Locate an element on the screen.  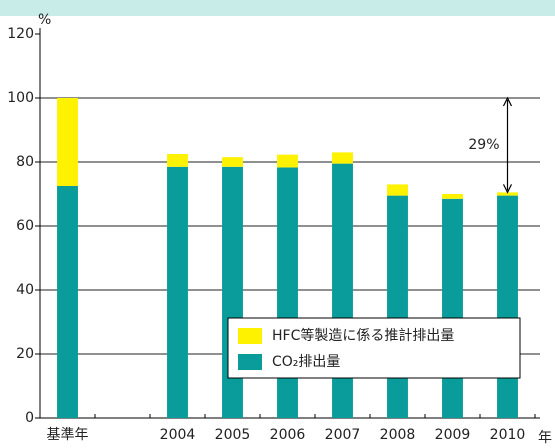
y-tick-label: 80 is located at coordinates (25, 162).